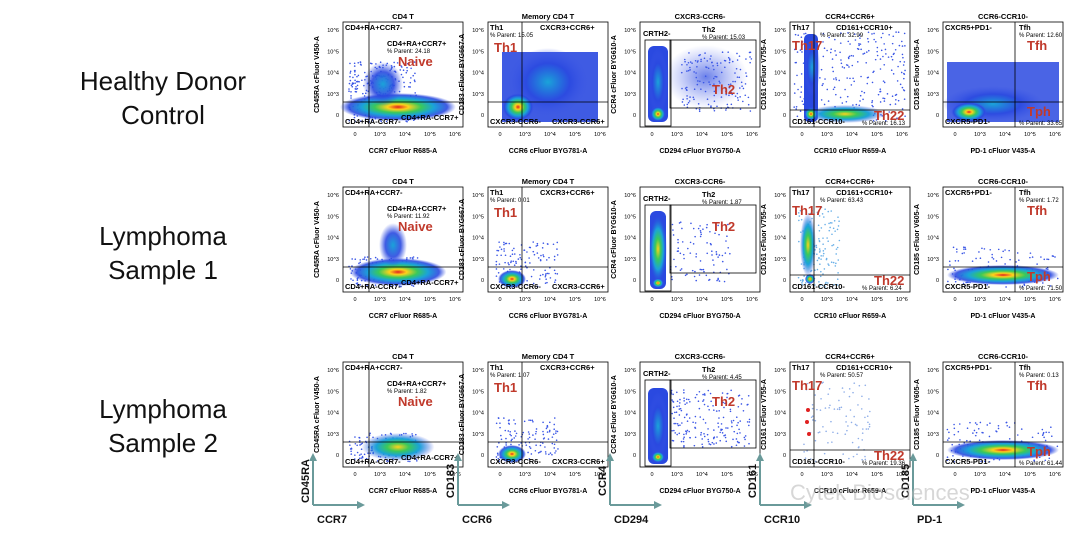 The width and height of the screenshot is (1080, 533). Describe the element at coordinates (603, 480) in the screenshot. I see `axis-key-y-label: CCR4` at that location.